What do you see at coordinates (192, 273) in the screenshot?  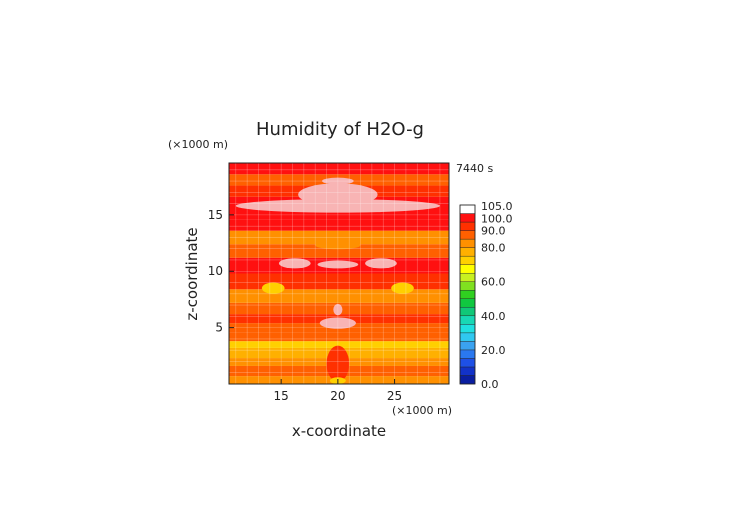 I see `y-axis-label: z-coordinate` at bounding box center [192, 273].